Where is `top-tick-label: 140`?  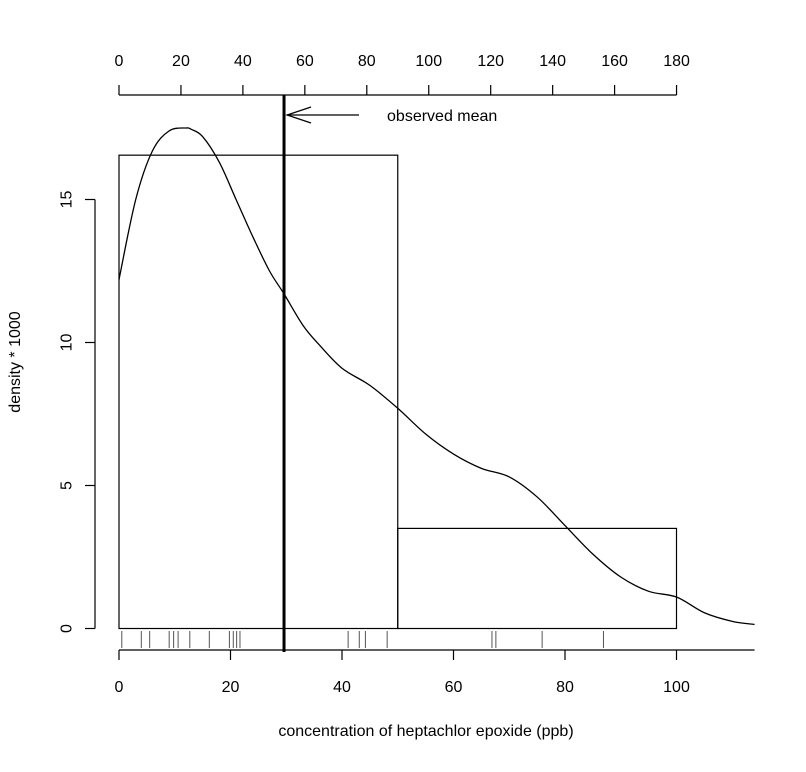
top-tick-label: 140 is located at coordinates (552, 61).